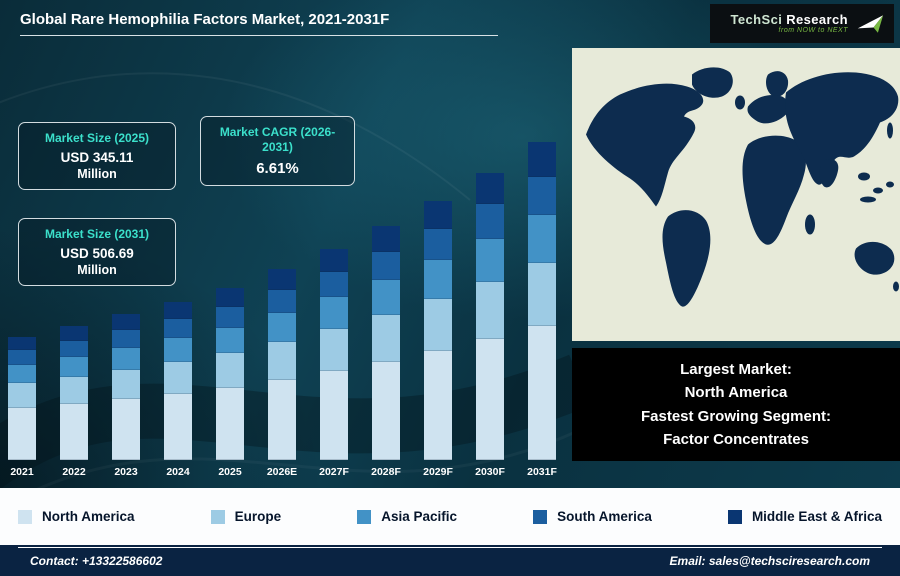  I want to click on x-axis-label: 2030F, so click(490, 472).